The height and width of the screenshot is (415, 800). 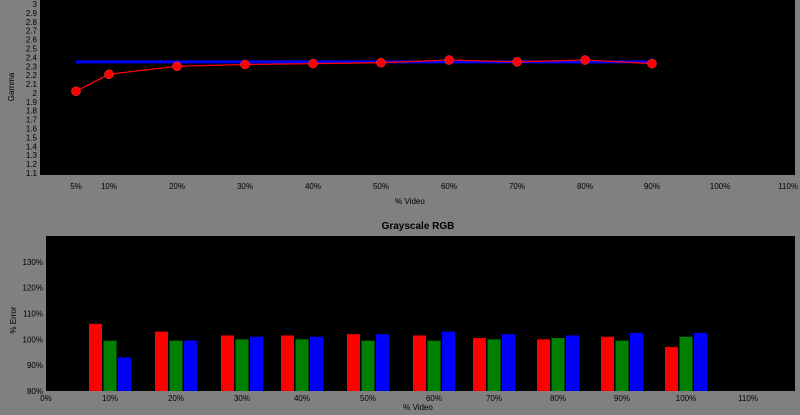 What do you see at coordinates (32, 66) in the screenshot?
I see `gamma-y-tick-label: 2.3` at bounding box center [32, 66].